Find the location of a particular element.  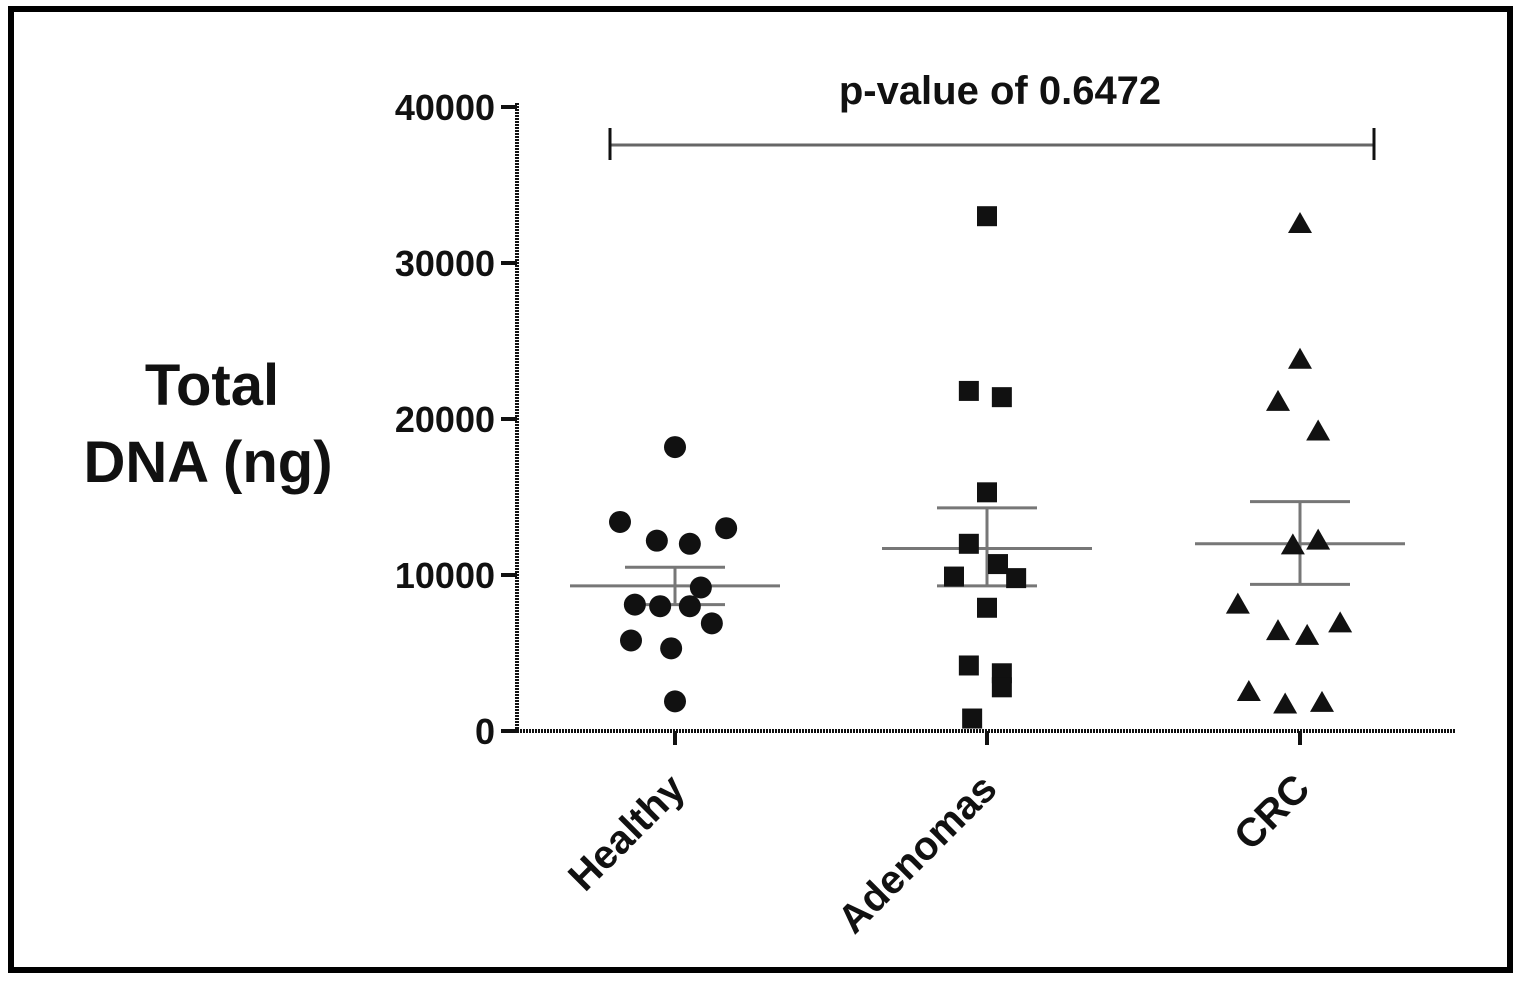

x-tick-label-2: CRC is located at coordinates (1272, 812).